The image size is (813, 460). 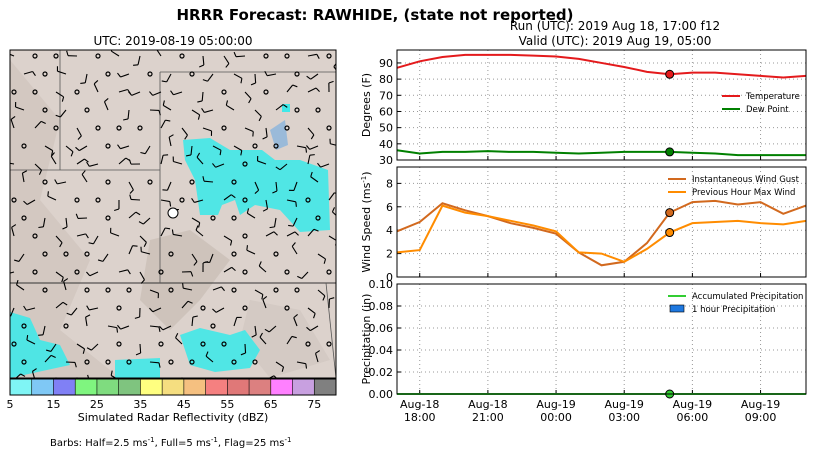 I want to click on x-tick-time: 06:00, so click(x=693, y=417).